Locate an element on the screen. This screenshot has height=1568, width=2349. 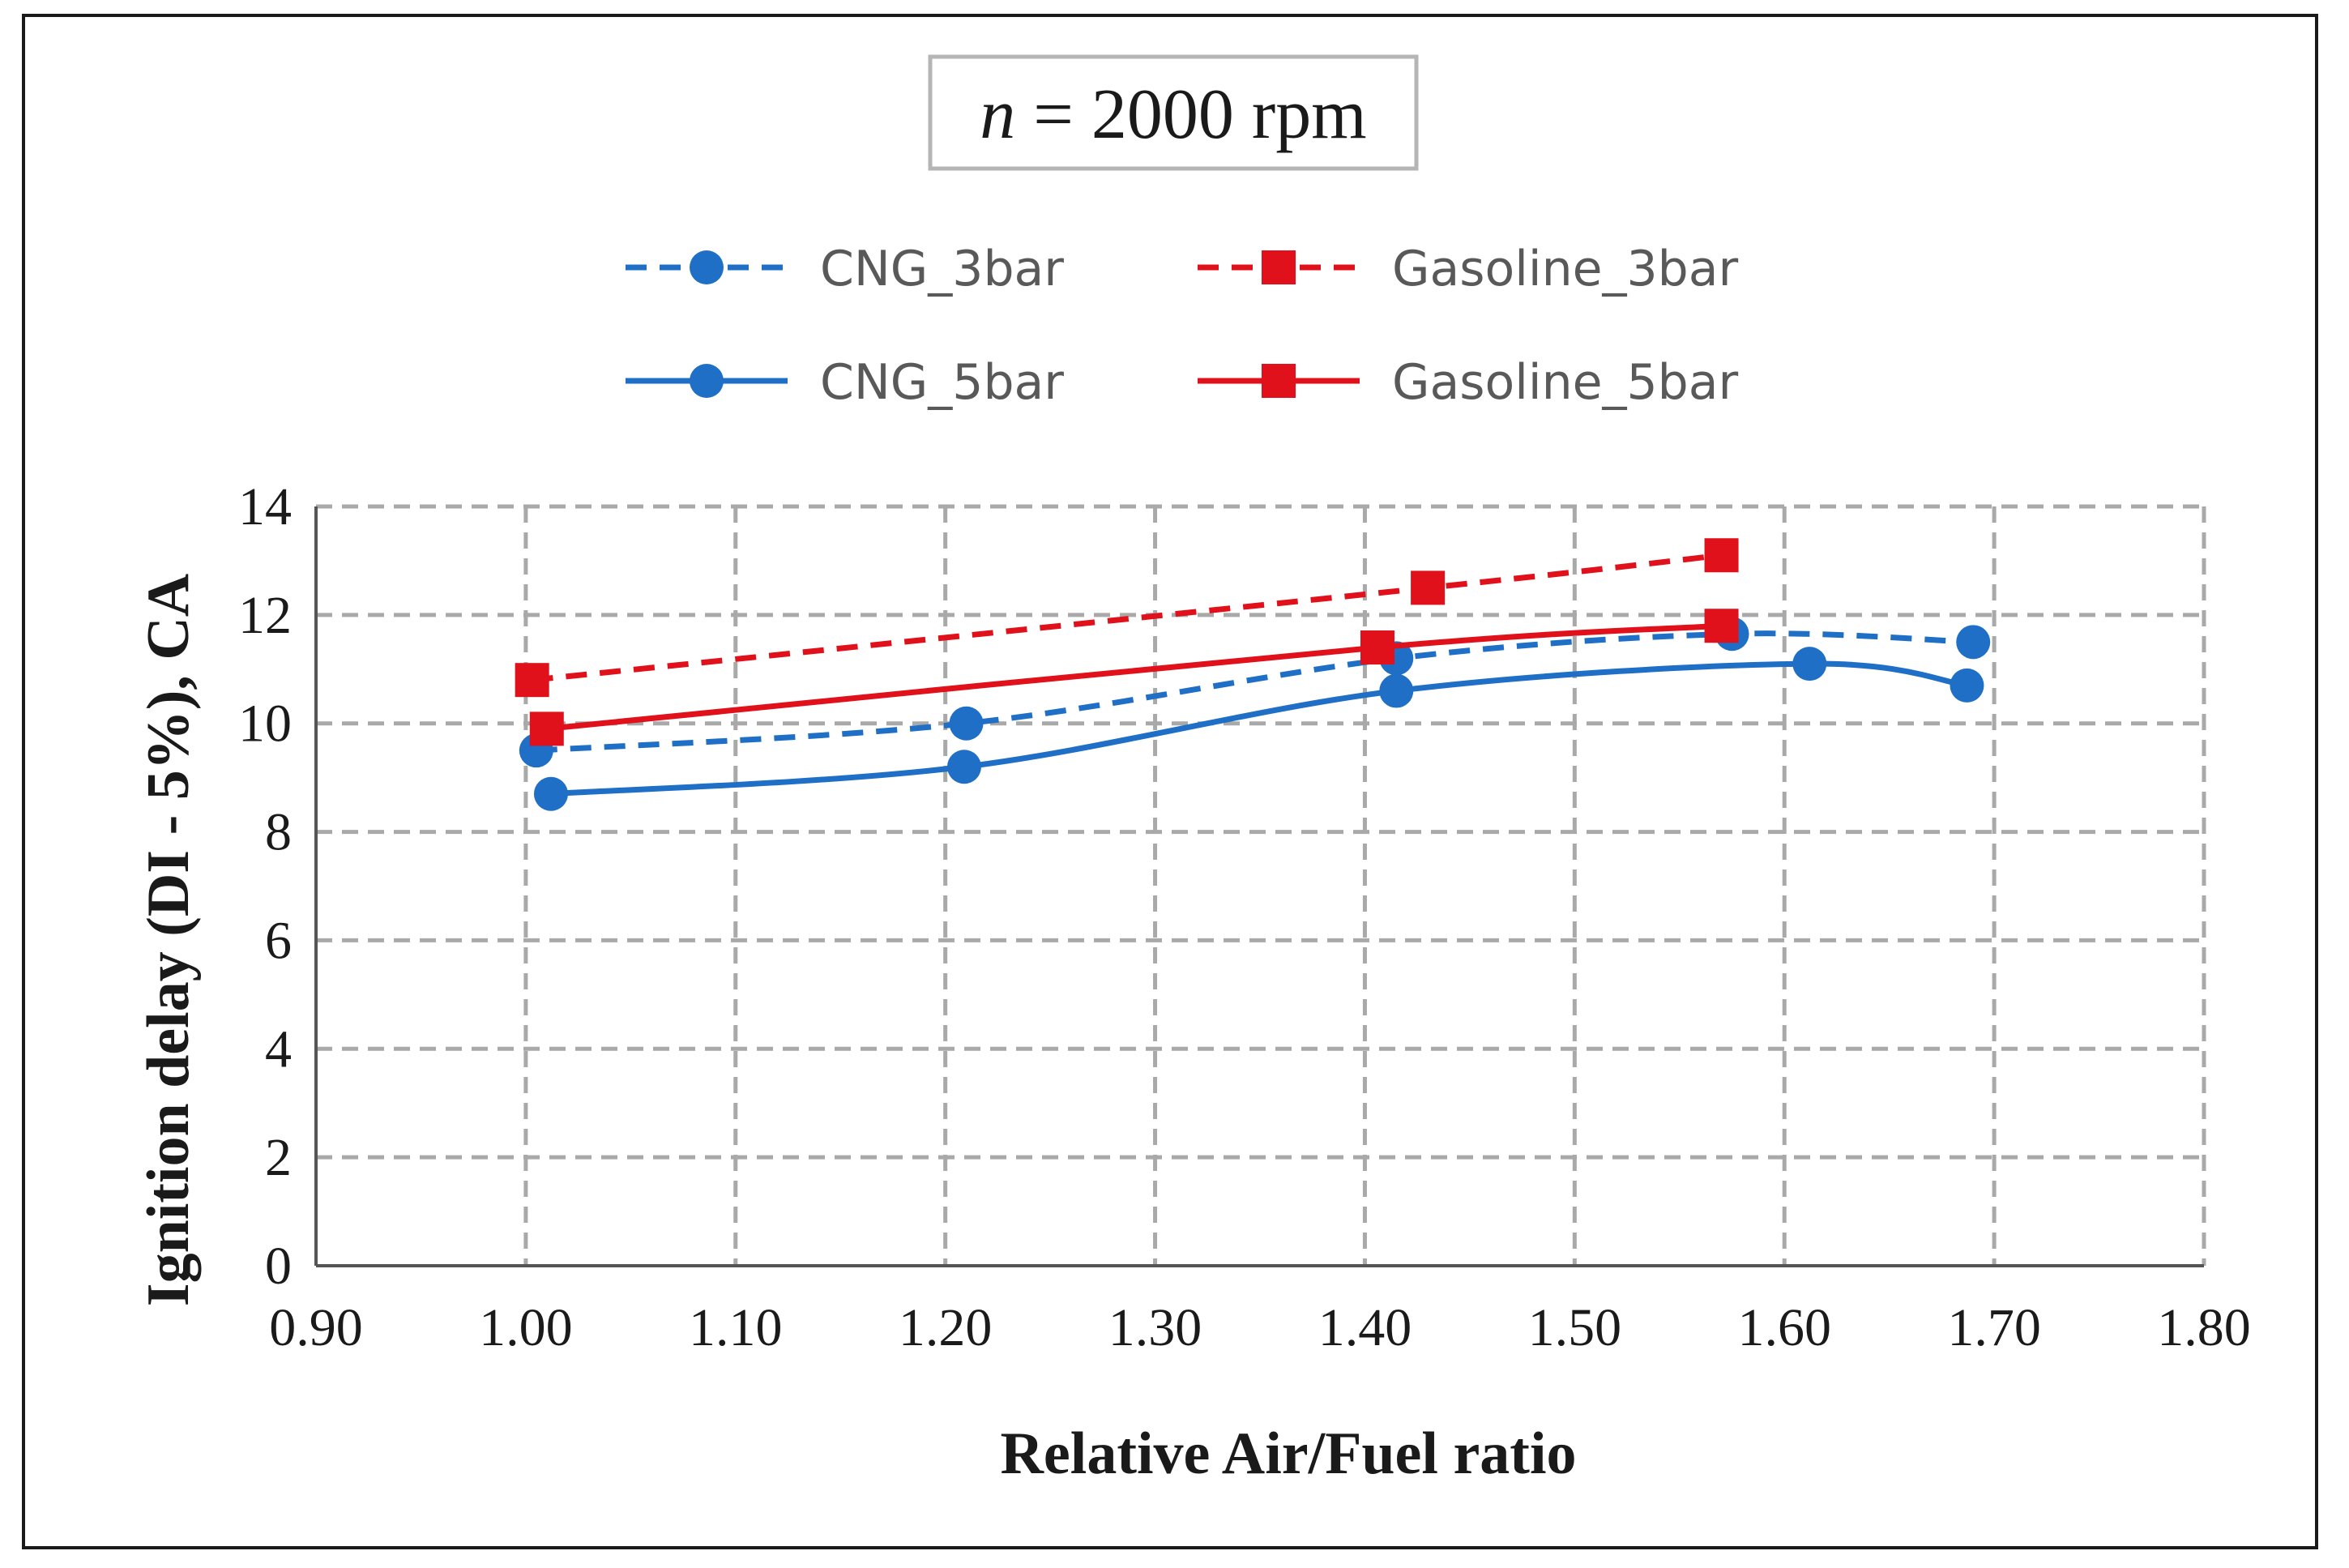
series-layer is located at coordinates (1253, 674).